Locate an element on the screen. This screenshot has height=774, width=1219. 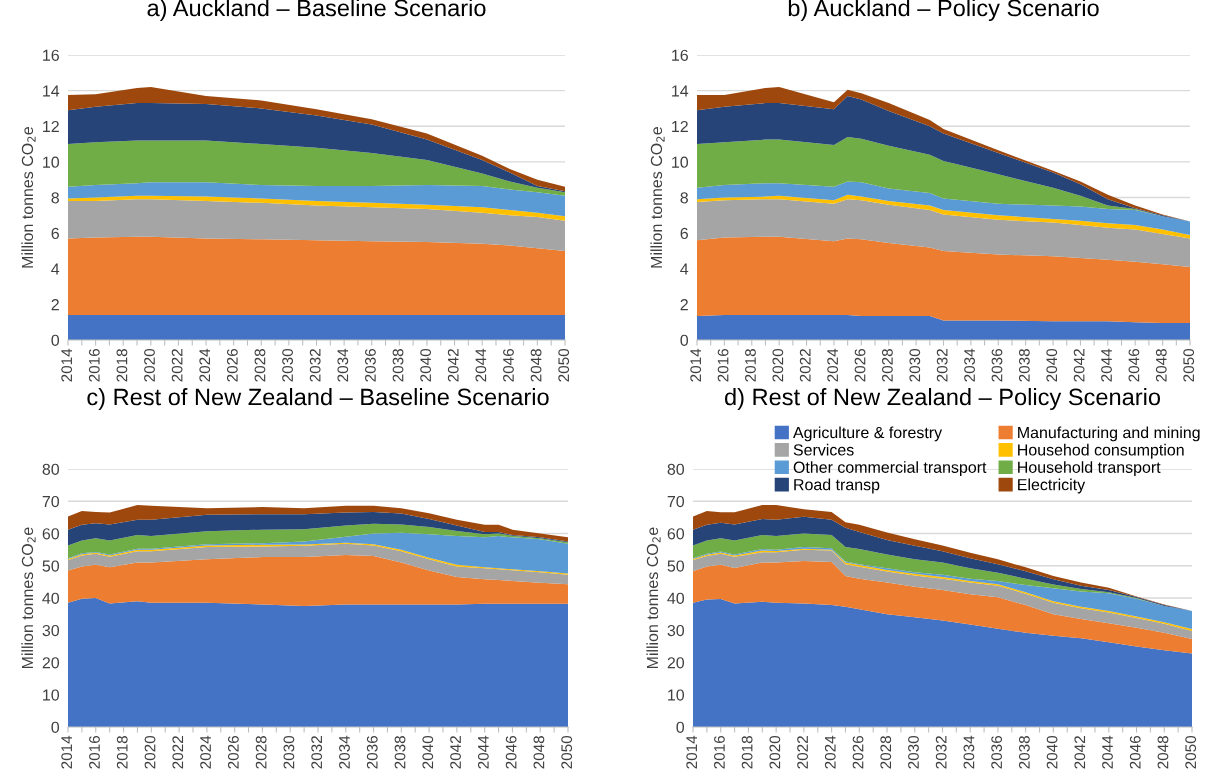
x-tick-label: 2024 is located at coordinates (830, 752).